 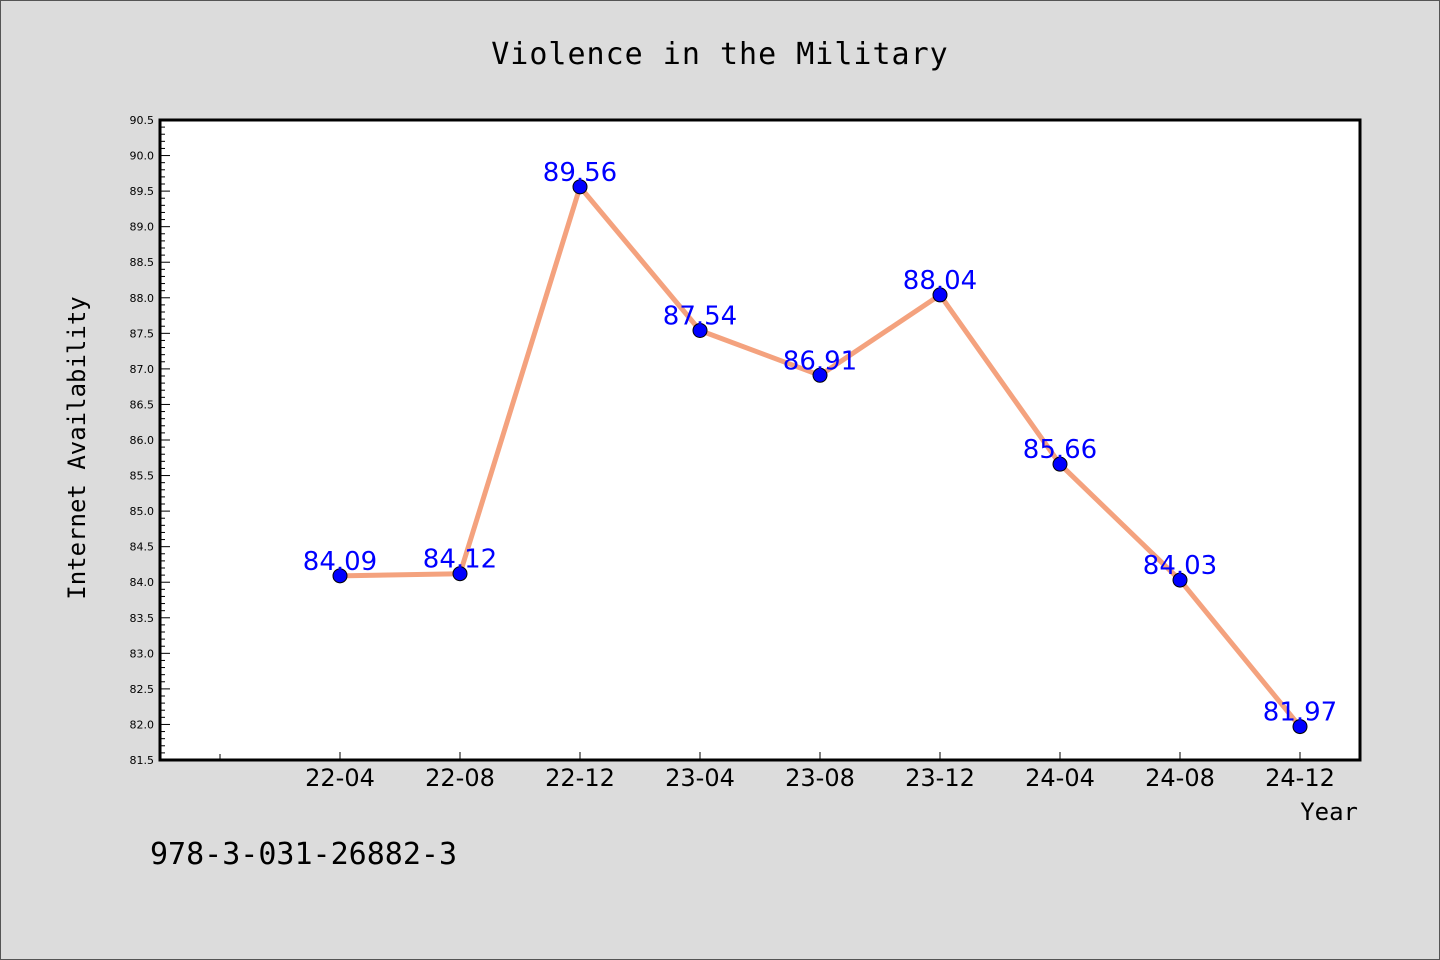 I want to click on data-label: 87.54, so click(x=700, y=316).